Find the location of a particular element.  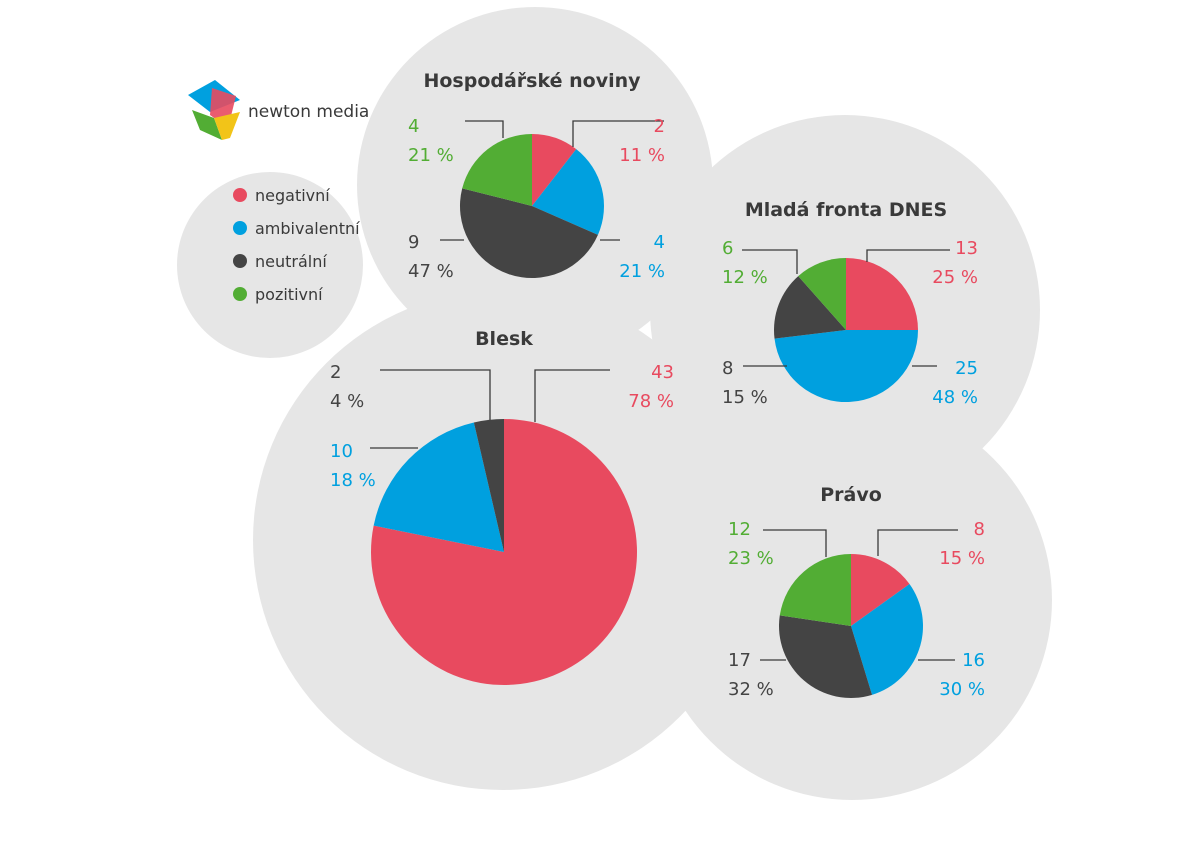

logo-mark-yellow is located at coordinates (227, 126).